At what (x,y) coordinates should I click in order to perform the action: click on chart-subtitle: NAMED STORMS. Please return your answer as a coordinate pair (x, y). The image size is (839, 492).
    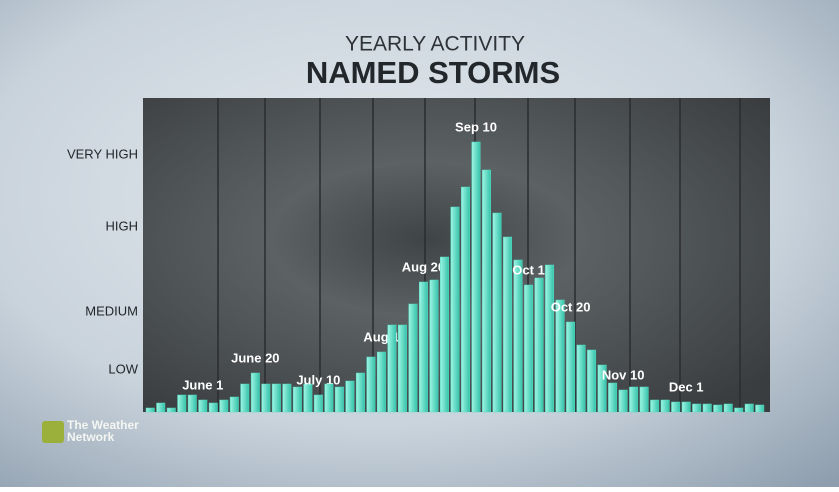
    Looking at the image, I should click on (433, 72).